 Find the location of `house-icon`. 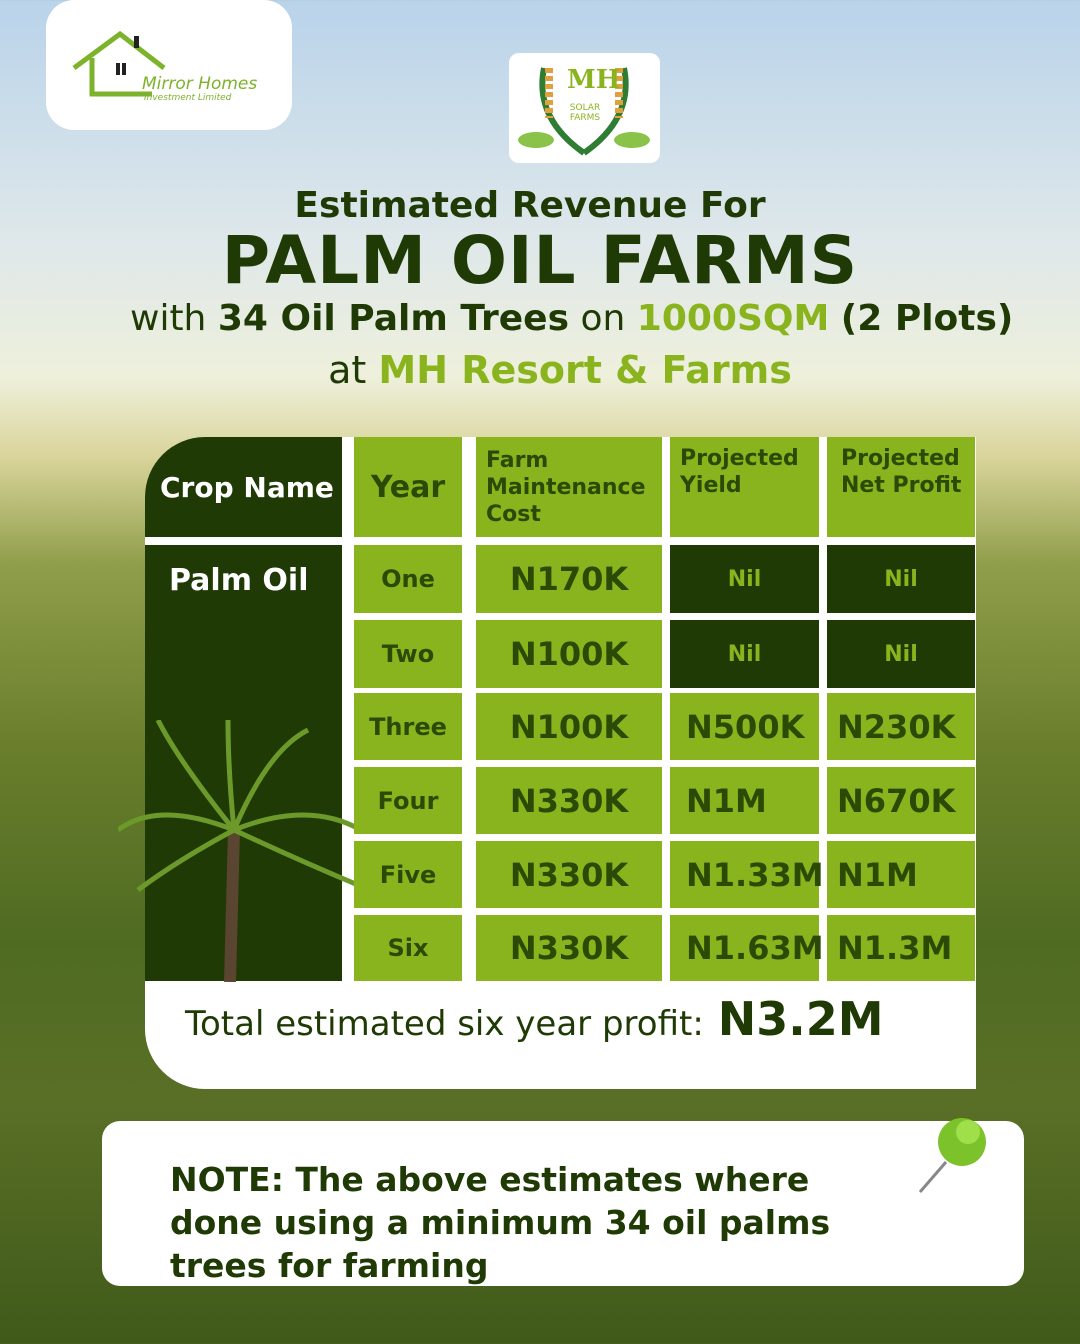

house-icon is located at coordinates (119, 63).